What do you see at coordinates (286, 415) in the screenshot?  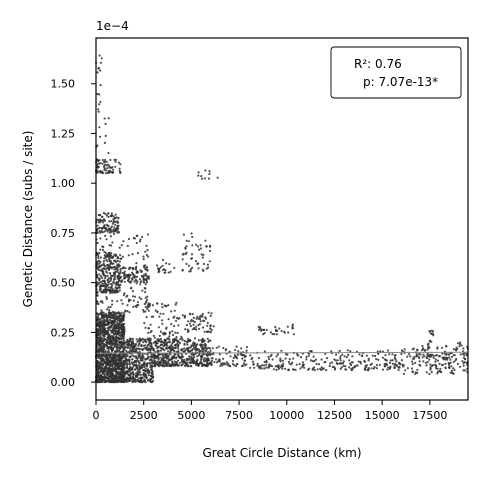 I see `x-tick-label: 10000` at bounding box center [286, 415].